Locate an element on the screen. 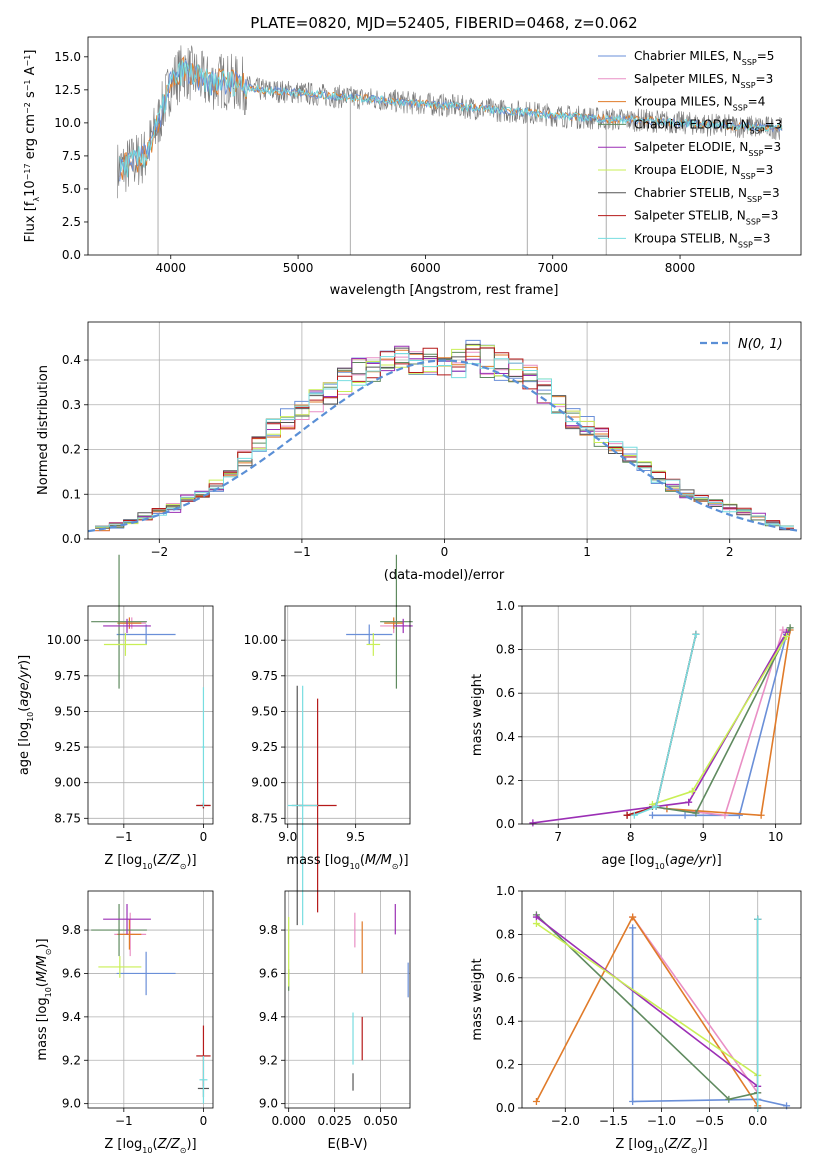  histograms is located at coordinates (444, 436).